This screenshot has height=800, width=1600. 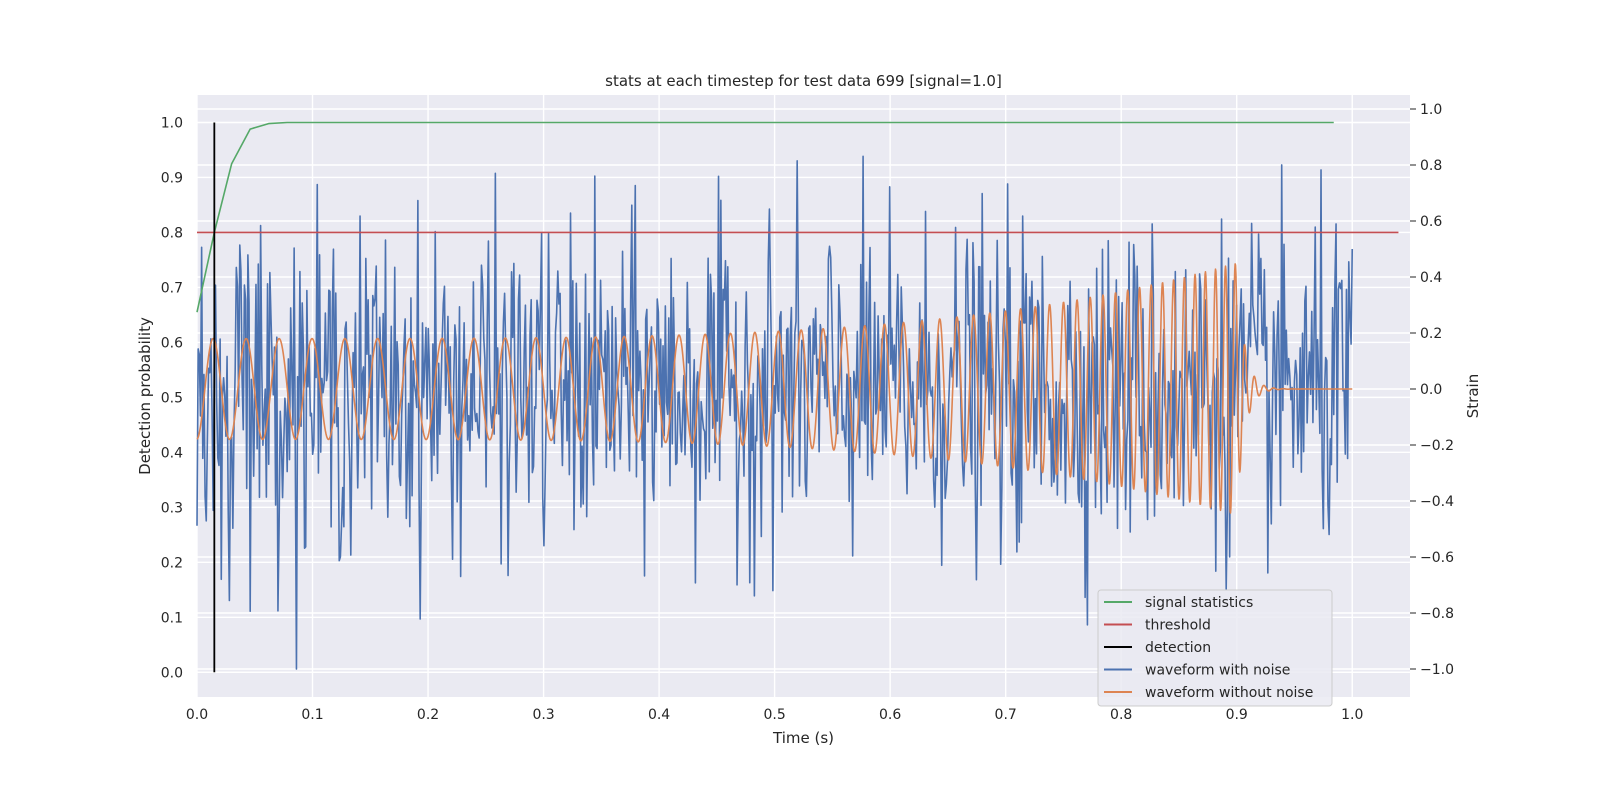 I want to click on legend-box, so click(x=1215, y=648).